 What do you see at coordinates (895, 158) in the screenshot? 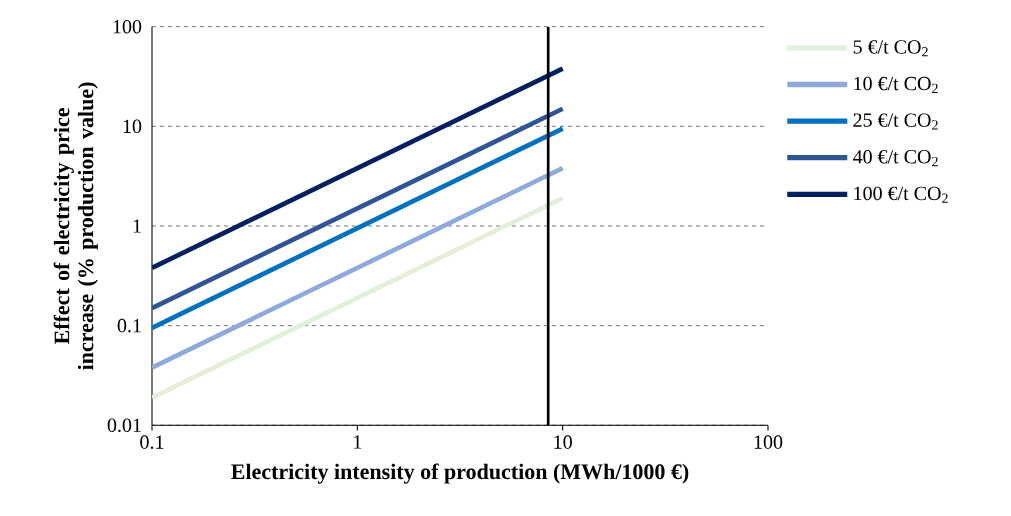
I see `legend-label: 40 €/t CO$_{2}$` at bounding box center [895, 158].